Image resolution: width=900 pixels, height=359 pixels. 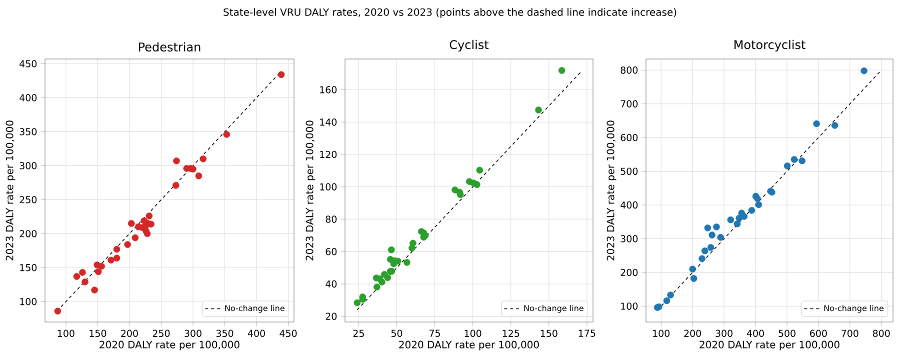 I want to click on x-tick-label: 175, so click(x=587, y=333).